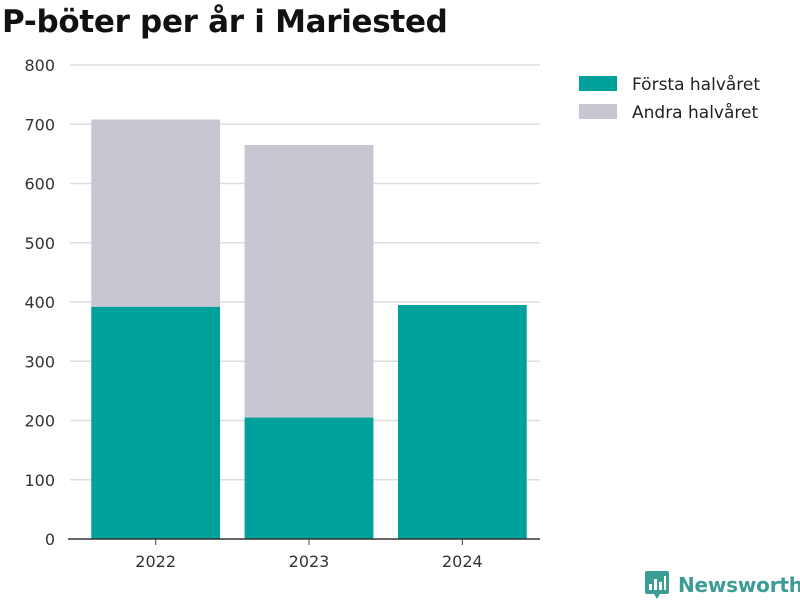 The image size is (800, 601). What do you see at coordinates (50, 539) in the screenshot?
I see `y-tick-label: 0` at bounding box center [50, 539].